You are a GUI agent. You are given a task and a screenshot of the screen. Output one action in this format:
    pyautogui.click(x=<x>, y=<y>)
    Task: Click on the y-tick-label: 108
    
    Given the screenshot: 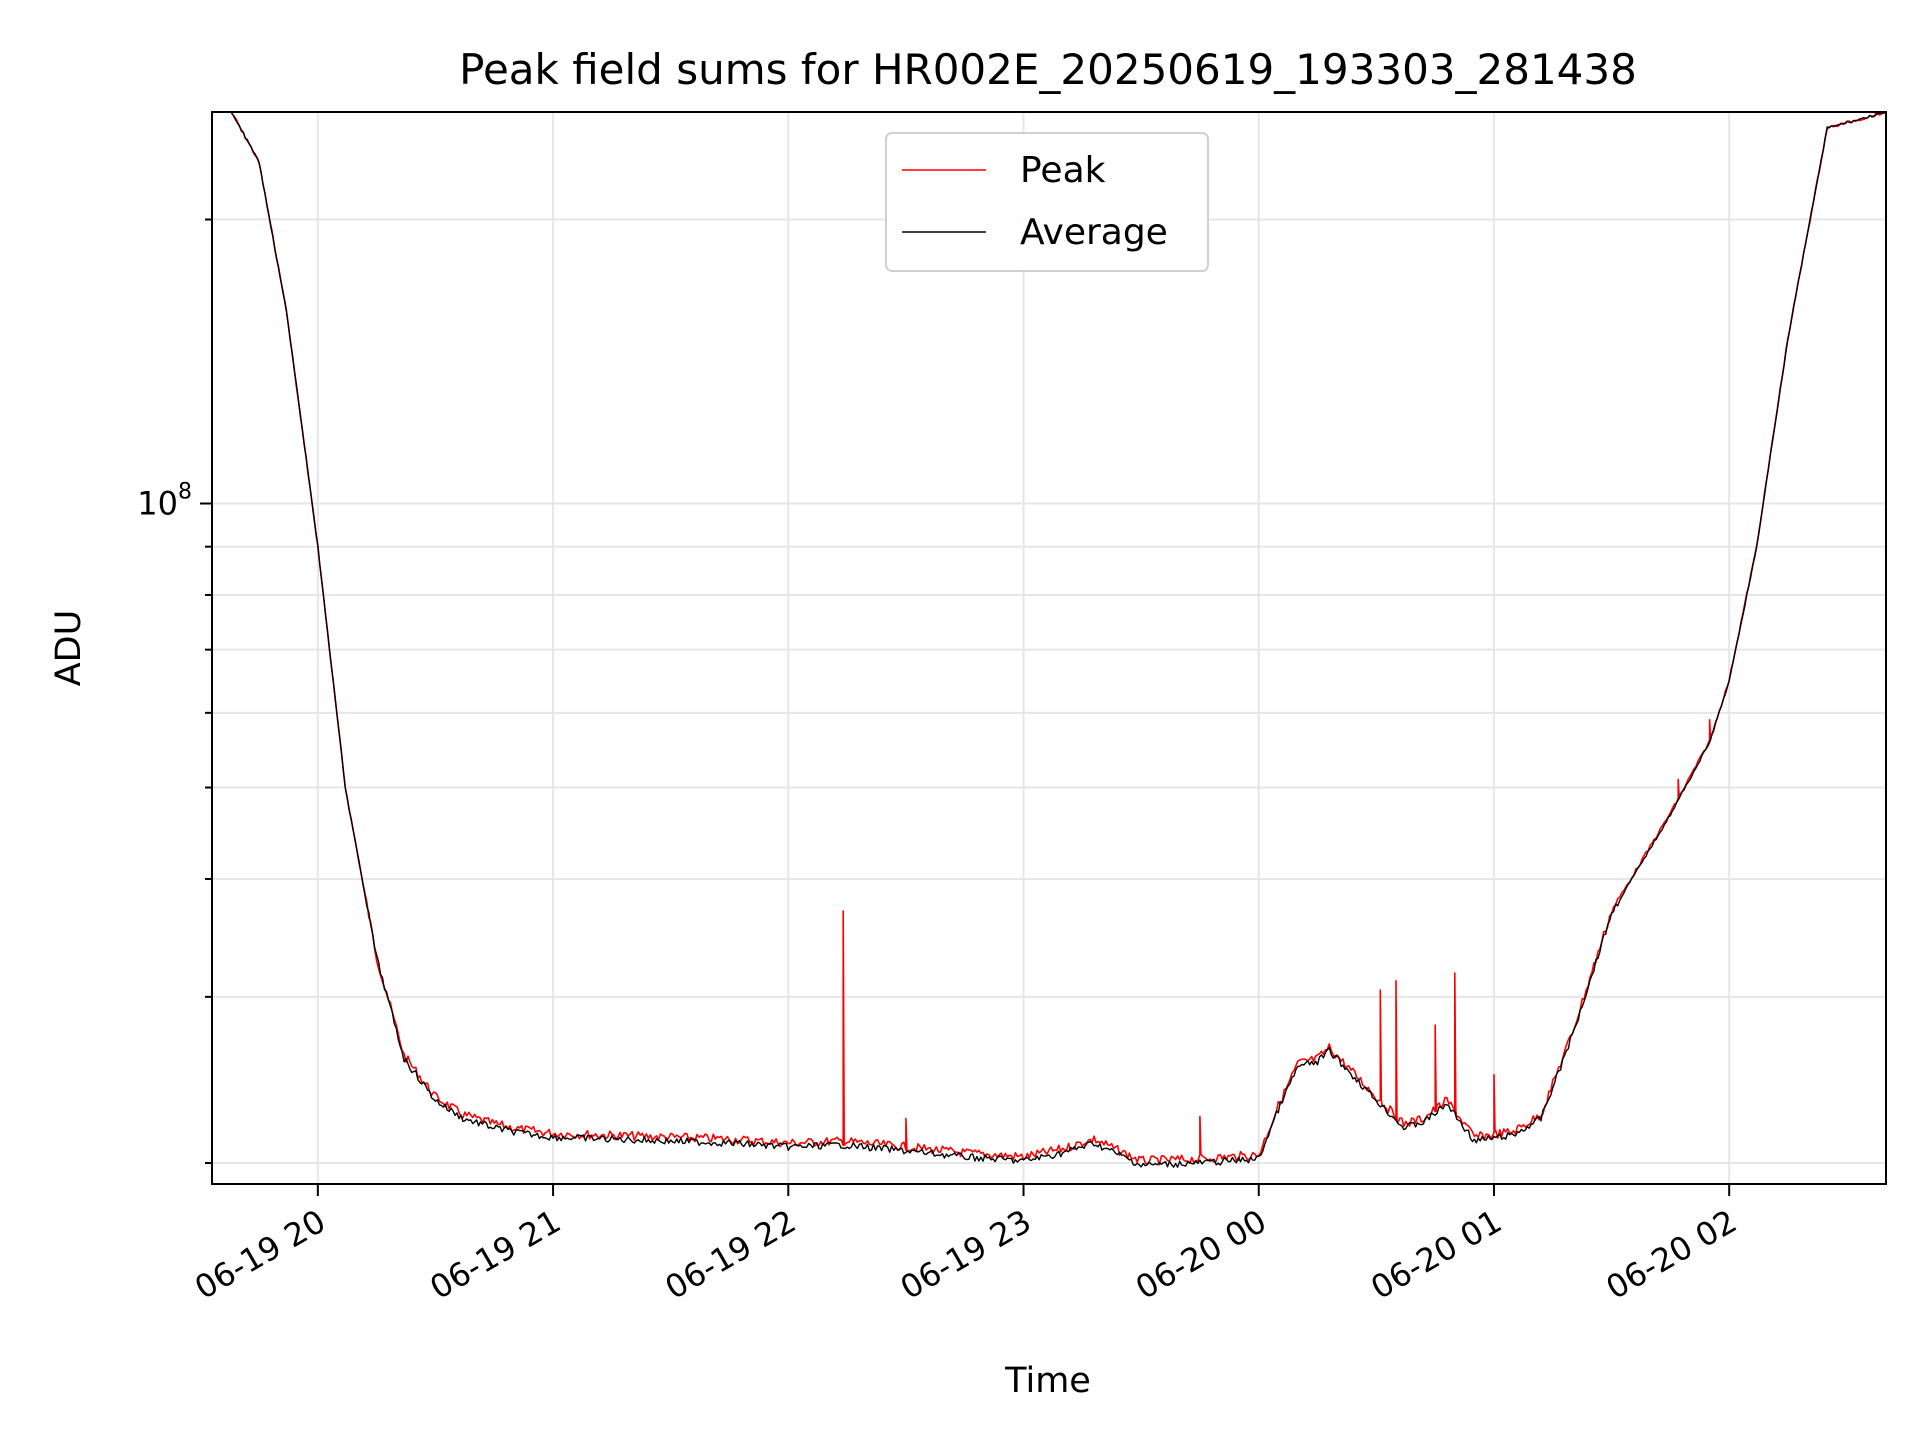 What is the action you would take?
    pyautogui.click(x=164, y=501)
    